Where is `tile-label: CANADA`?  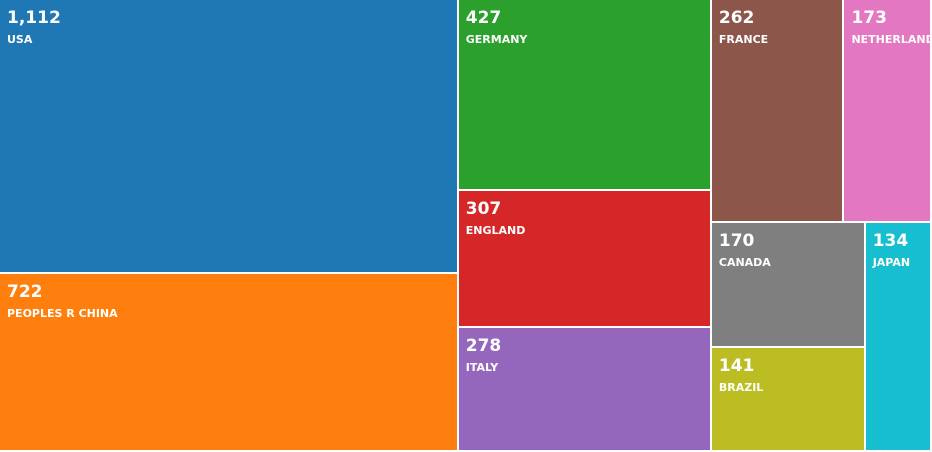 tile-label: CANADA is located at coordinates (744, 263).